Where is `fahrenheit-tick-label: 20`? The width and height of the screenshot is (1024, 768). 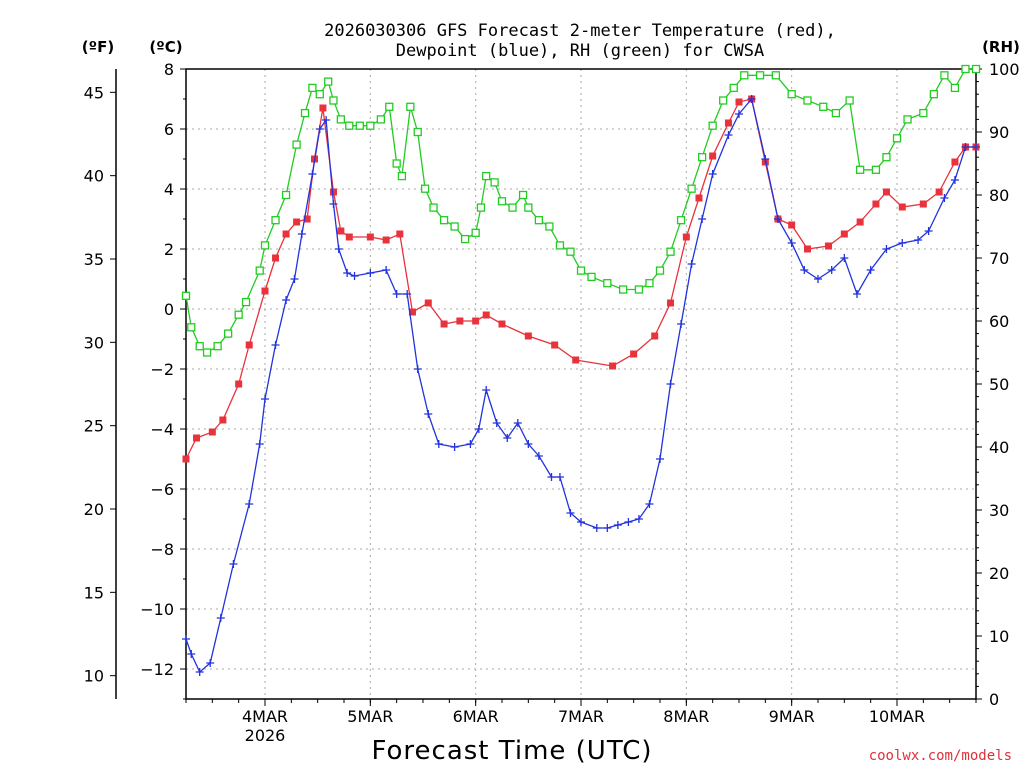 fahrenheit-tick-label: 20 is located at coordinates (94, 509).